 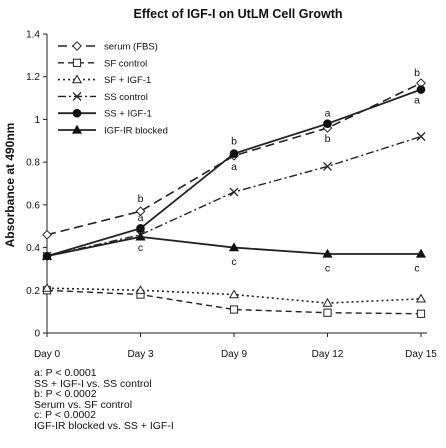 I want to click on series-igf-ir-blocked, so click(x=234, y=245).